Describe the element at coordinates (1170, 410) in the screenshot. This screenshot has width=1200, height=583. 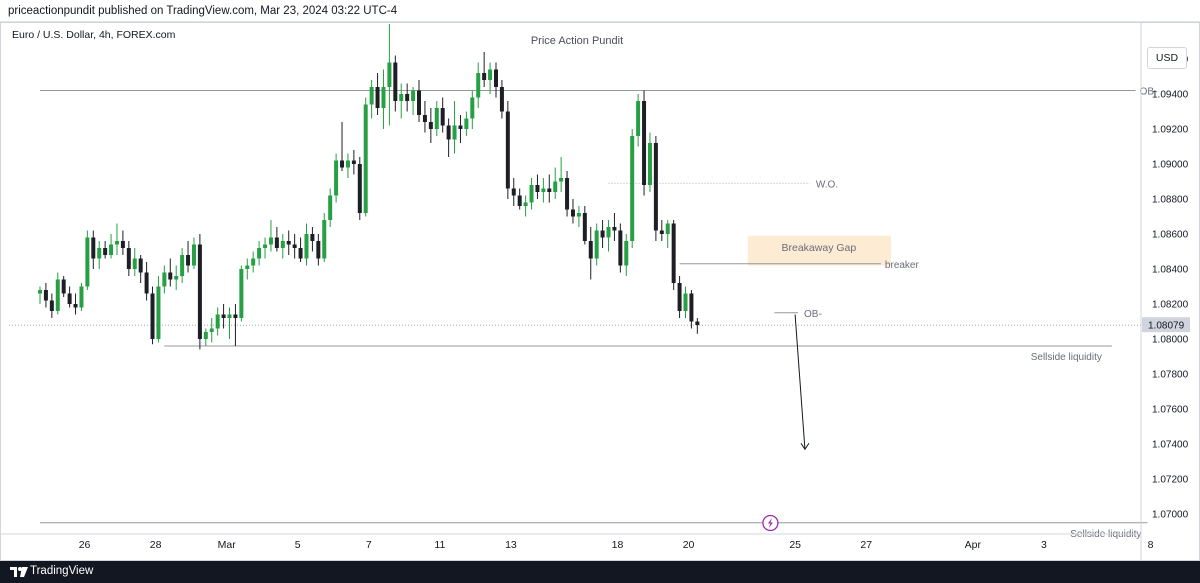
I see `y-tick-label: 1.07600` at that location.